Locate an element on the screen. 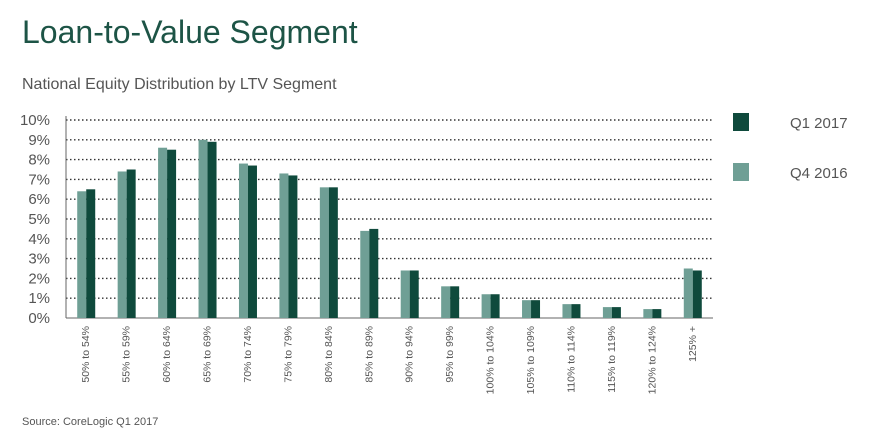  x-tick-label: 55% to 59% is located at coordinates (127, 354).